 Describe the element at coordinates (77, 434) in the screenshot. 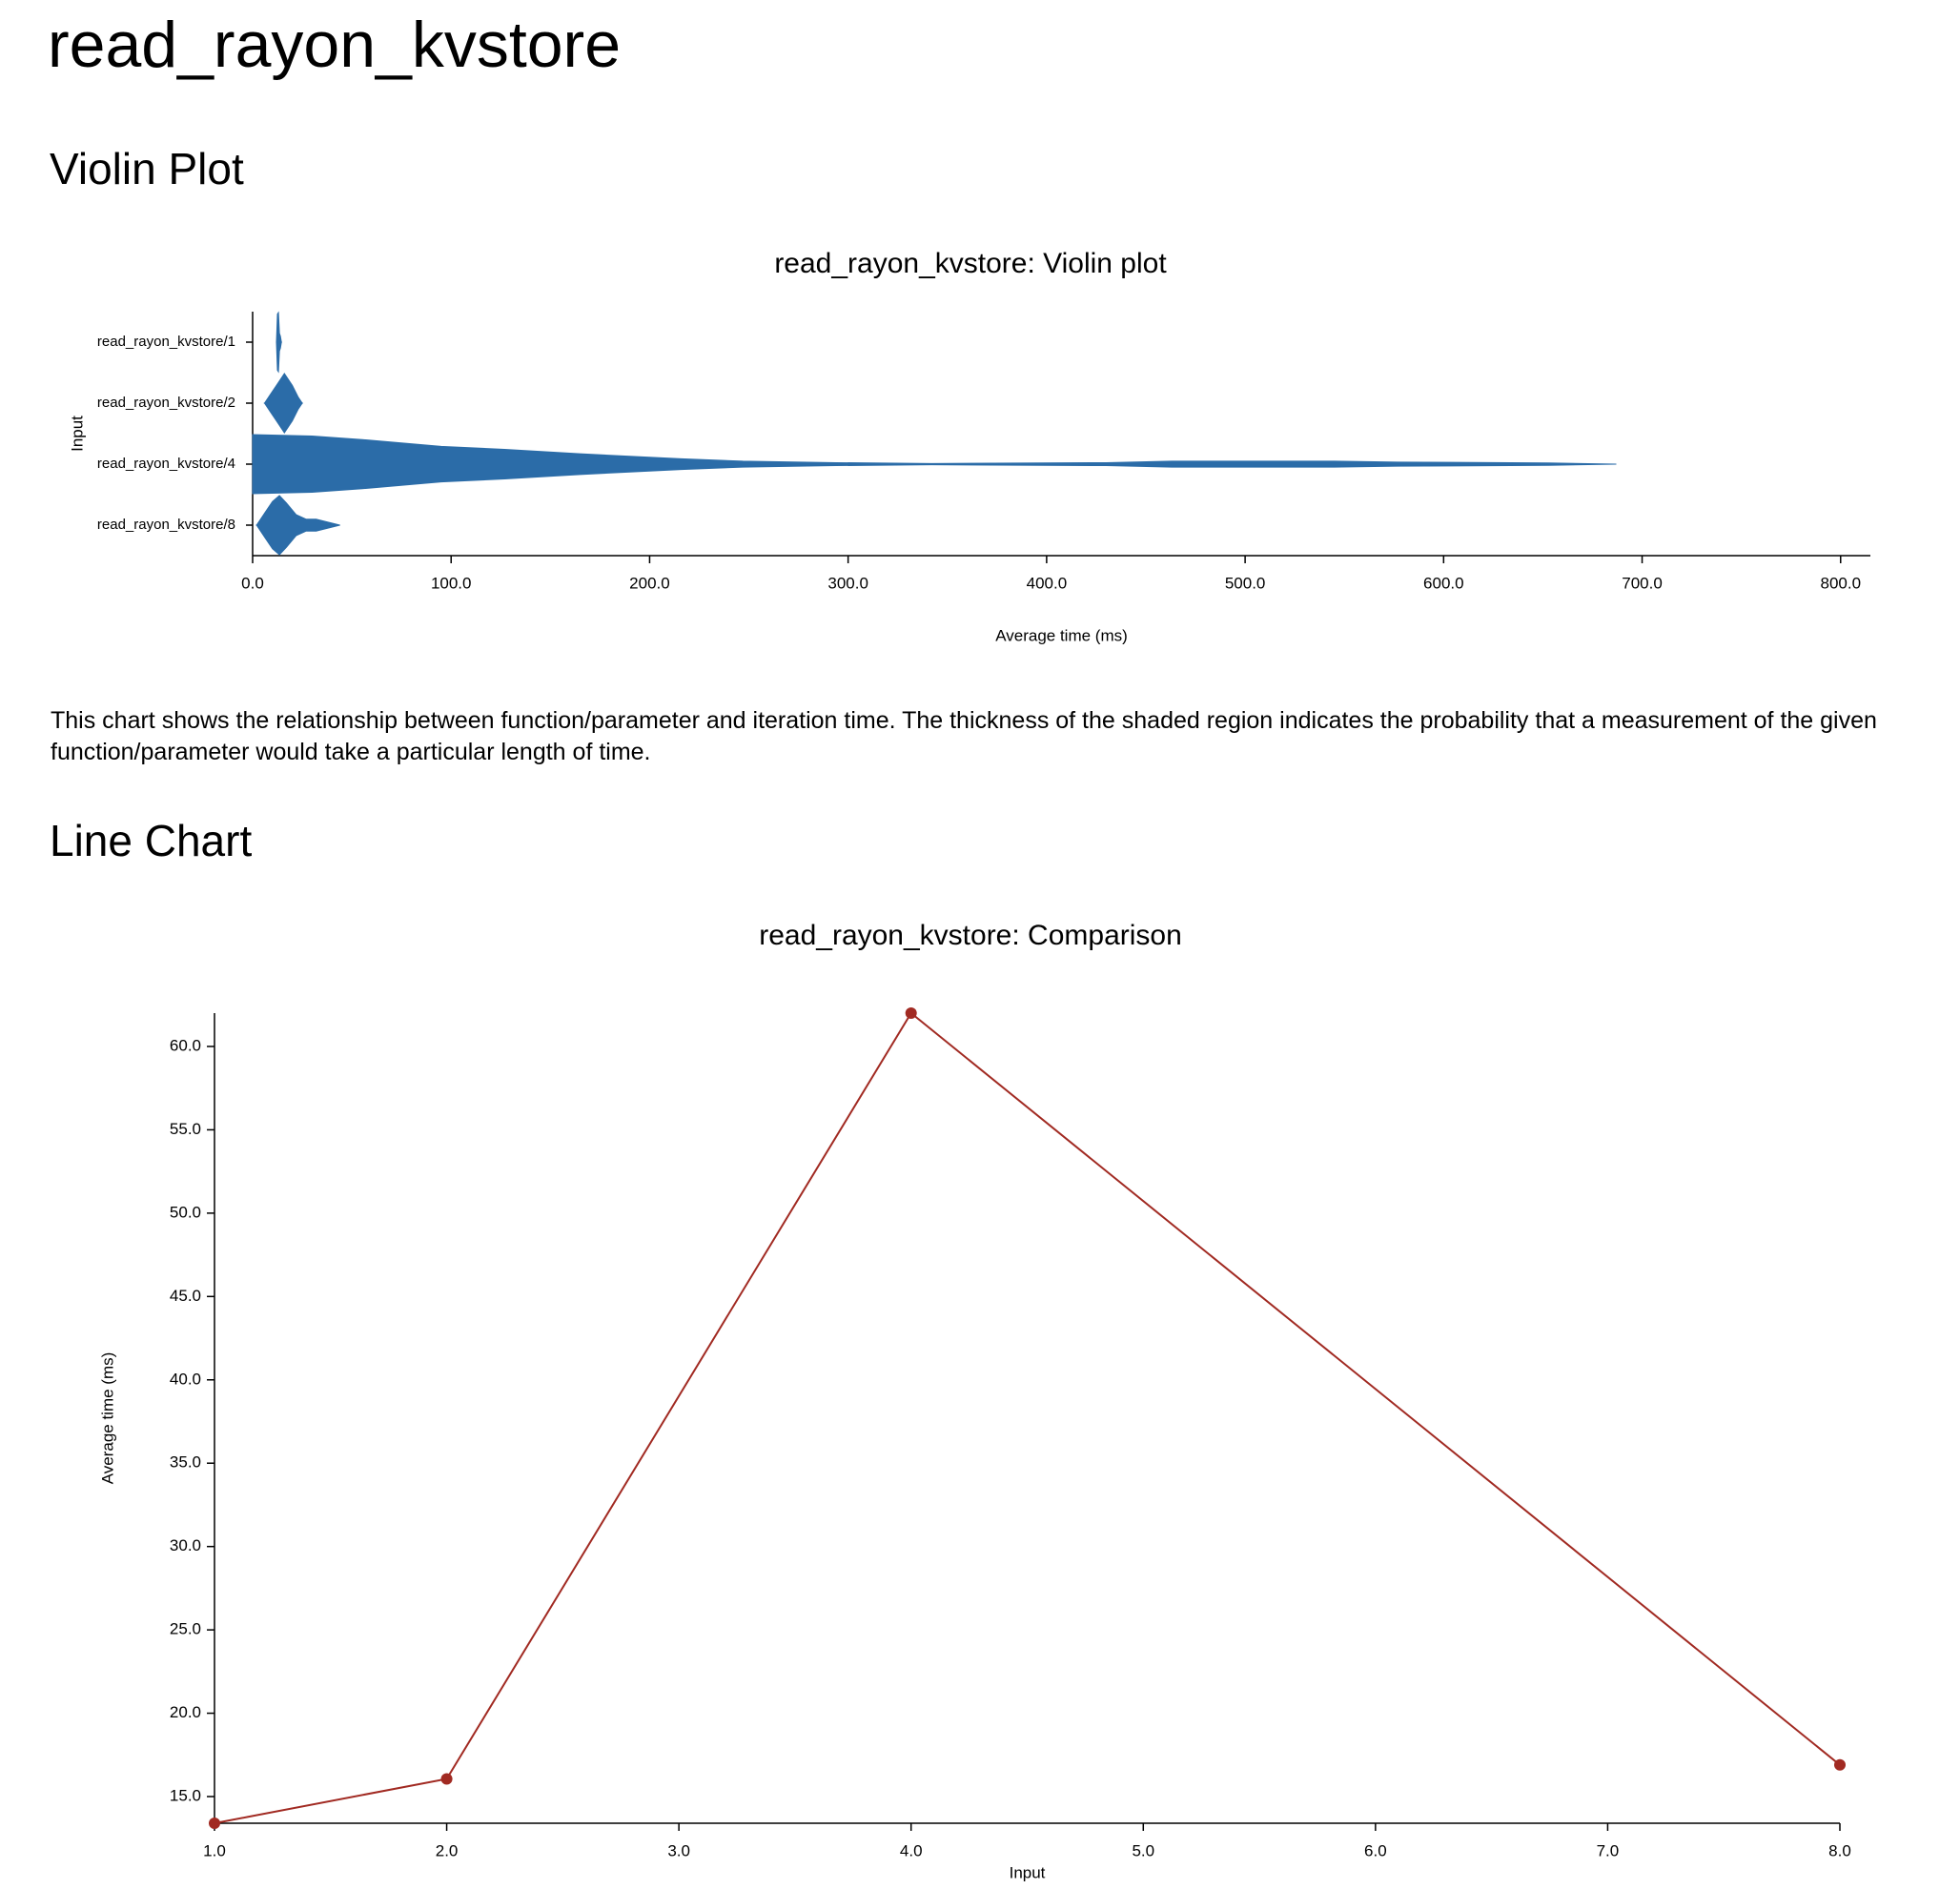

I see `y-axis-label: Input` at that location.